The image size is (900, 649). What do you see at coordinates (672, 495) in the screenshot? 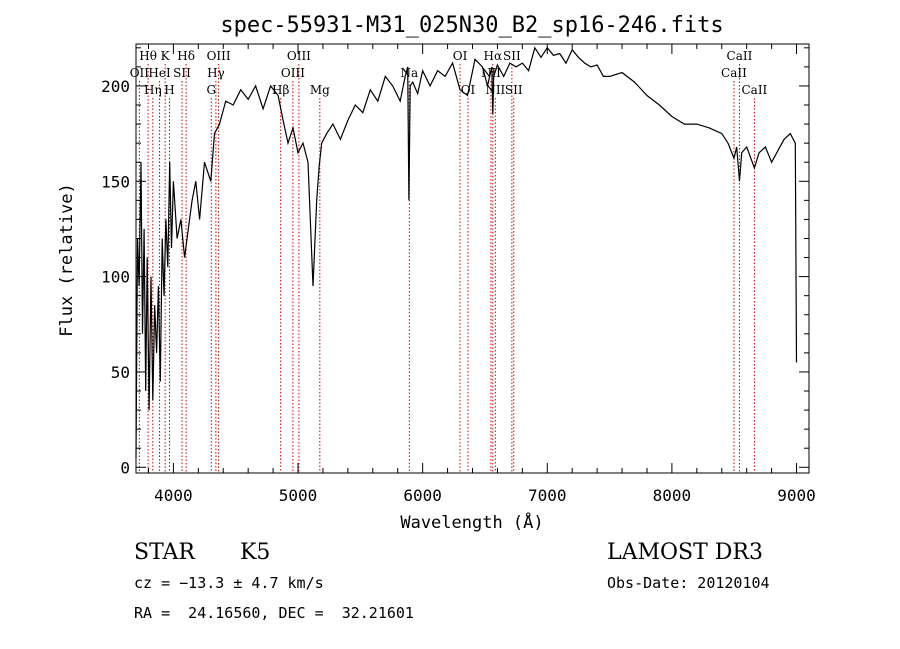
I see `x-tick-label: 8000` at bounding box center [672, 495].